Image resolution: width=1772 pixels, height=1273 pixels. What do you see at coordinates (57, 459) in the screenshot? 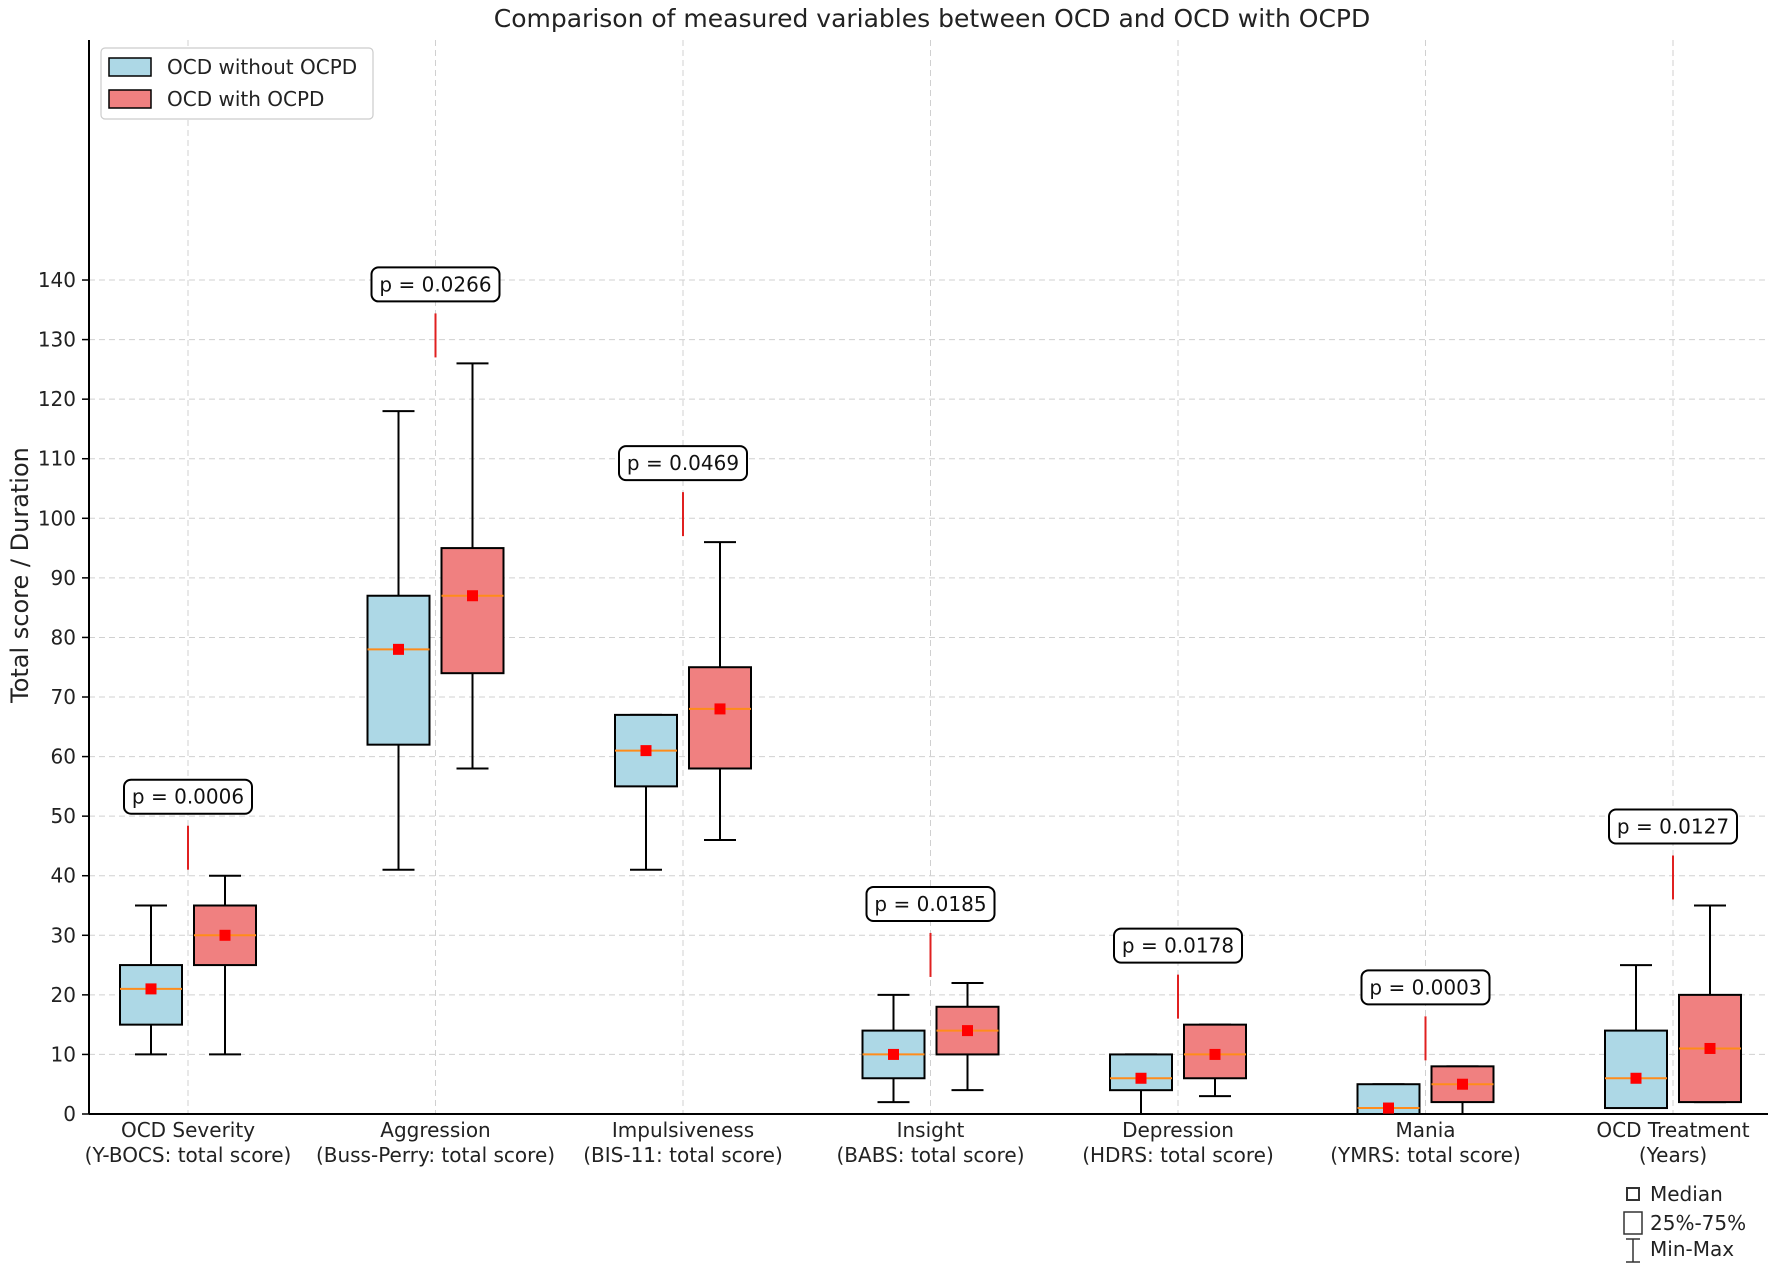
I see `y-tick-label: 110` at bounding box center [57, 459].